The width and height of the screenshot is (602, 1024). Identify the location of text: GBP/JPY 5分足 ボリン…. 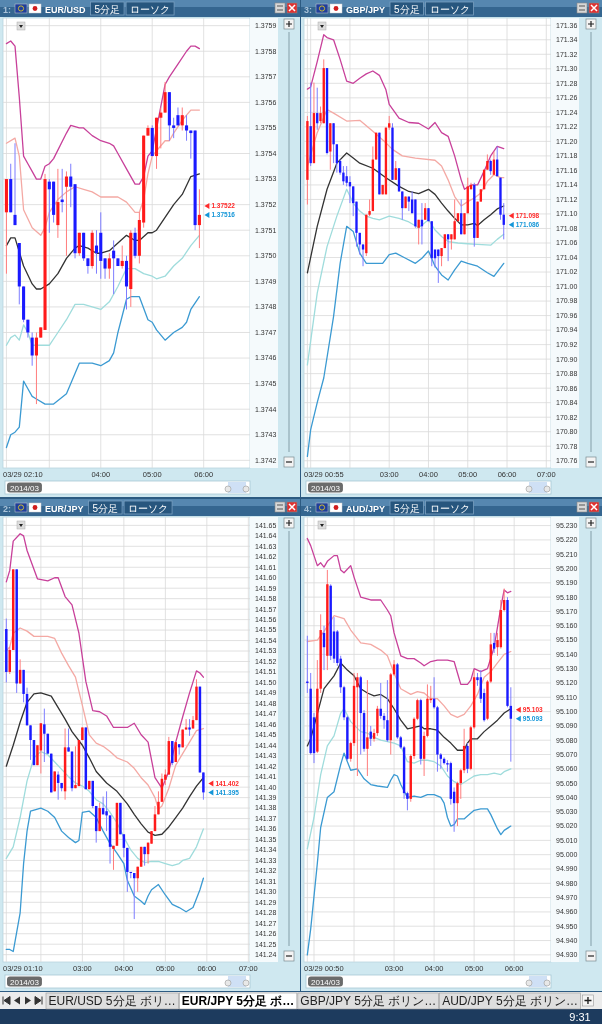
(368, 1001).